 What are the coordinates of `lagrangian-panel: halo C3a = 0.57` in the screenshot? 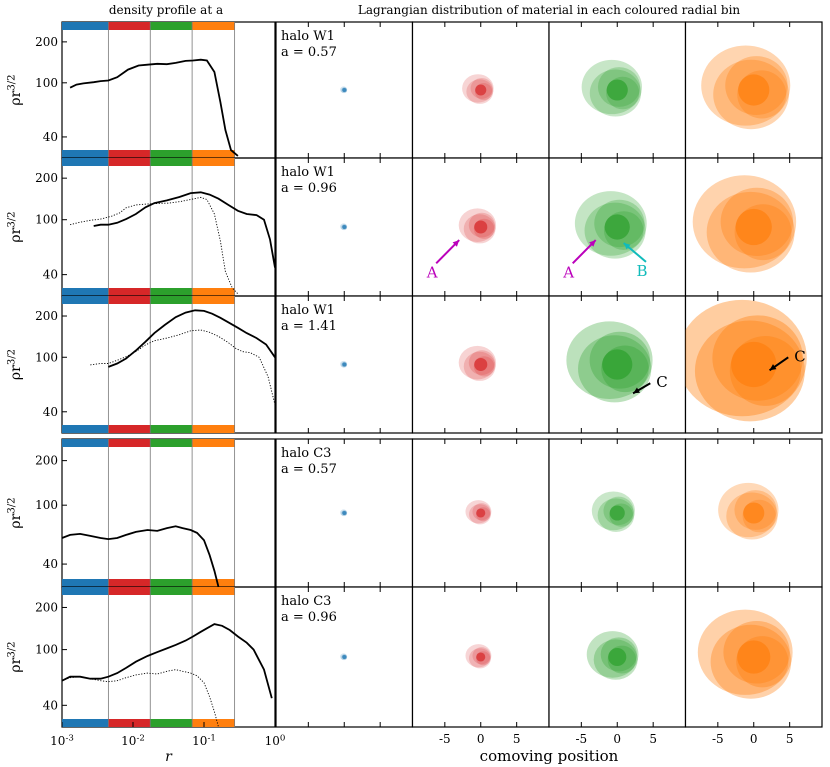 It's located at (344, 513).